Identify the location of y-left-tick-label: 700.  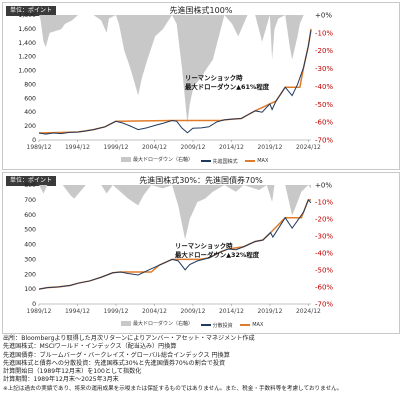
(30, 200).